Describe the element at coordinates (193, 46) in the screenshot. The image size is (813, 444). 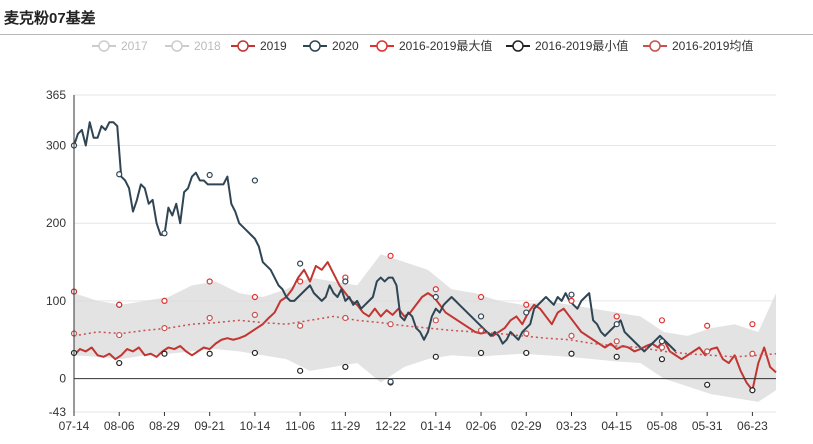
I see `legend-item-2018: 2018` at that location.